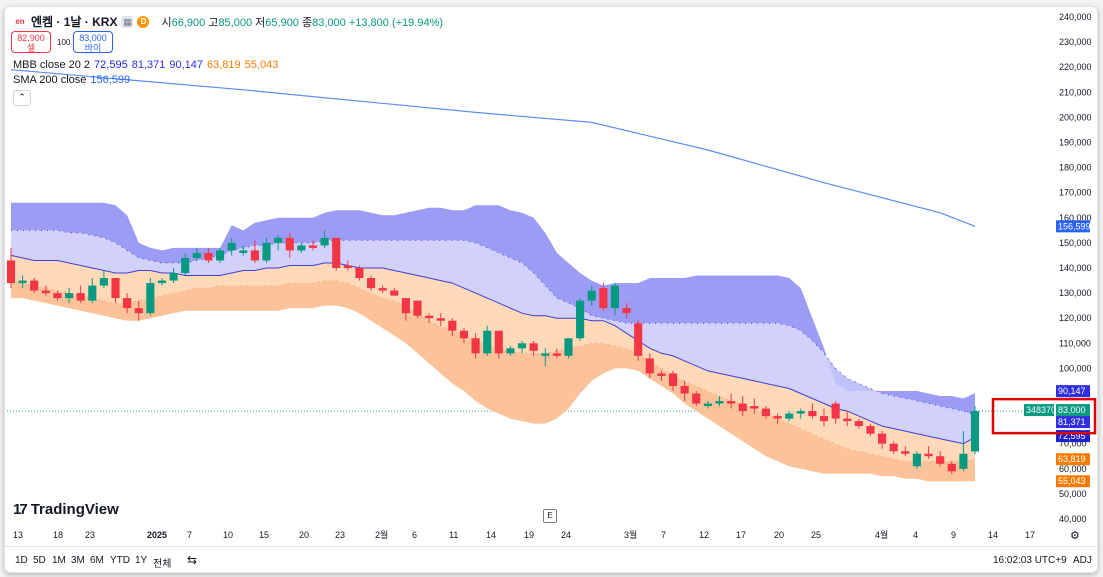  Describe the element at coordinates (1082, 560) in the screenshot. I see `adj-toggle: ADJ` at that location.